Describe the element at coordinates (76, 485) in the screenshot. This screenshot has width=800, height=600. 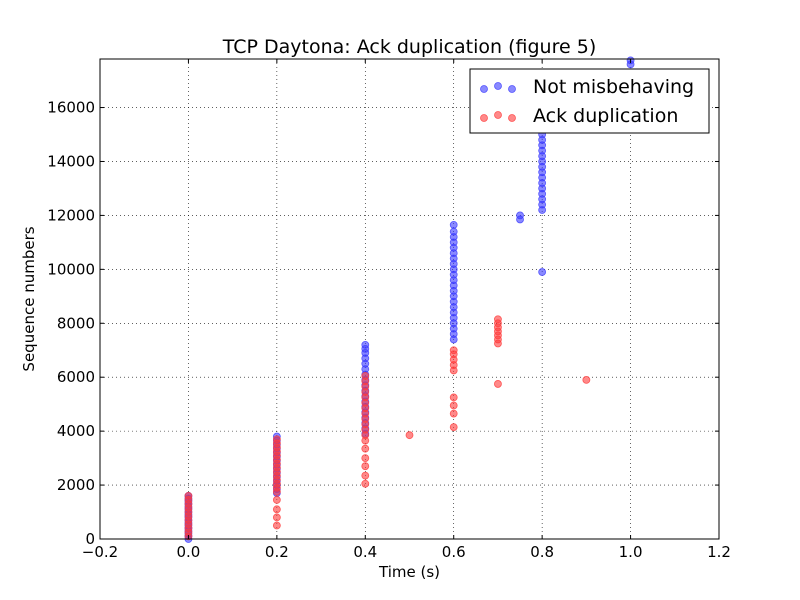
I see `y-tick-label: 2000` at that location.